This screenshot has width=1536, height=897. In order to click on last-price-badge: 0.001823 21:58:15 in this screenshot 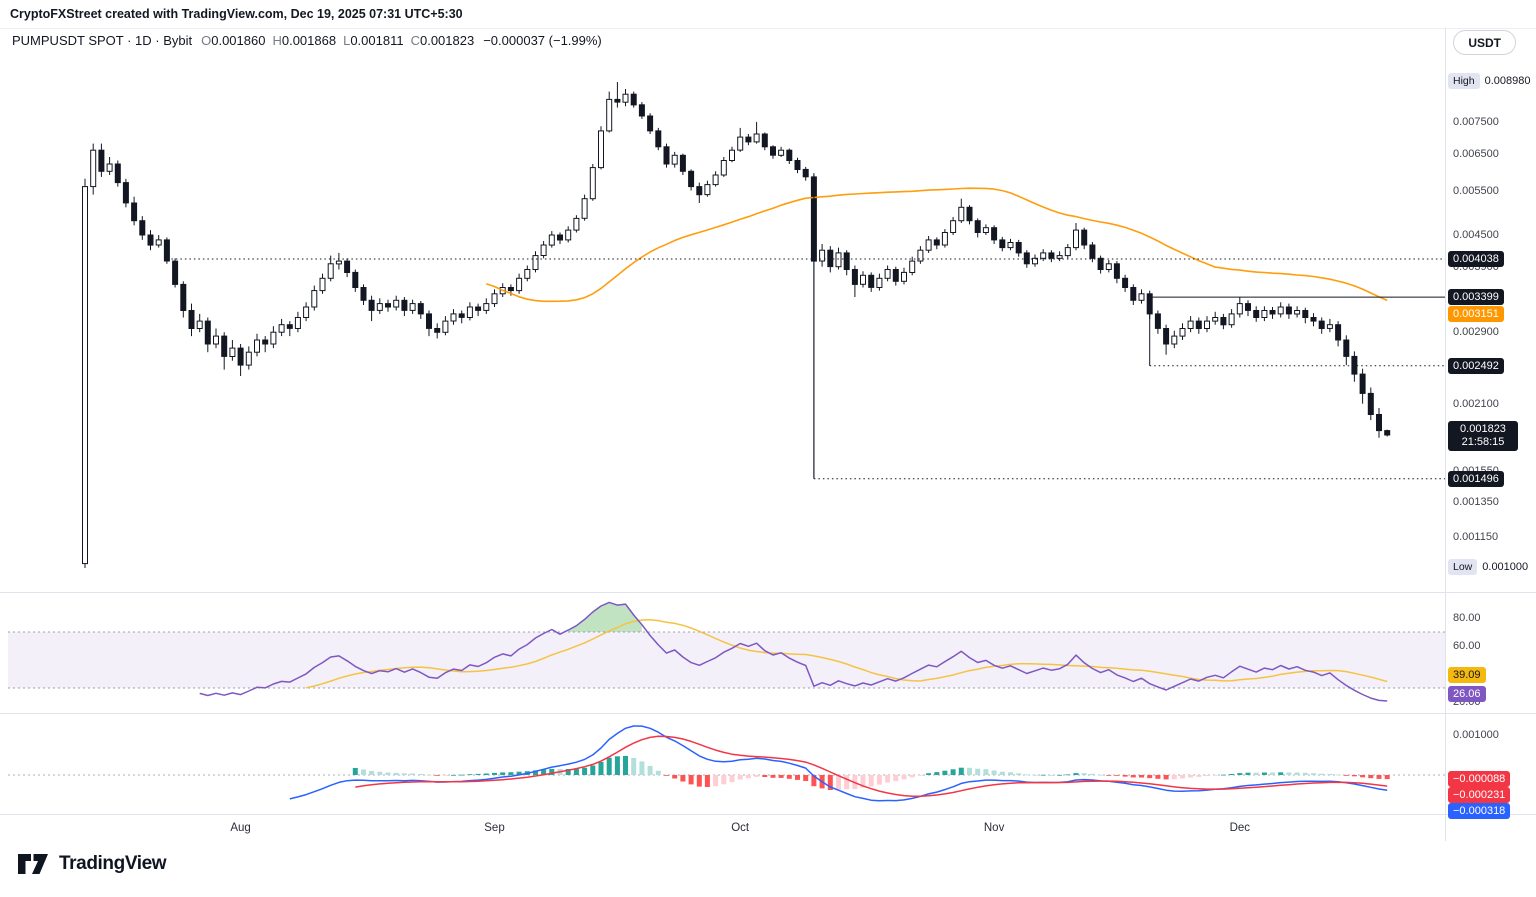, I will do `click(1483, 436)`.